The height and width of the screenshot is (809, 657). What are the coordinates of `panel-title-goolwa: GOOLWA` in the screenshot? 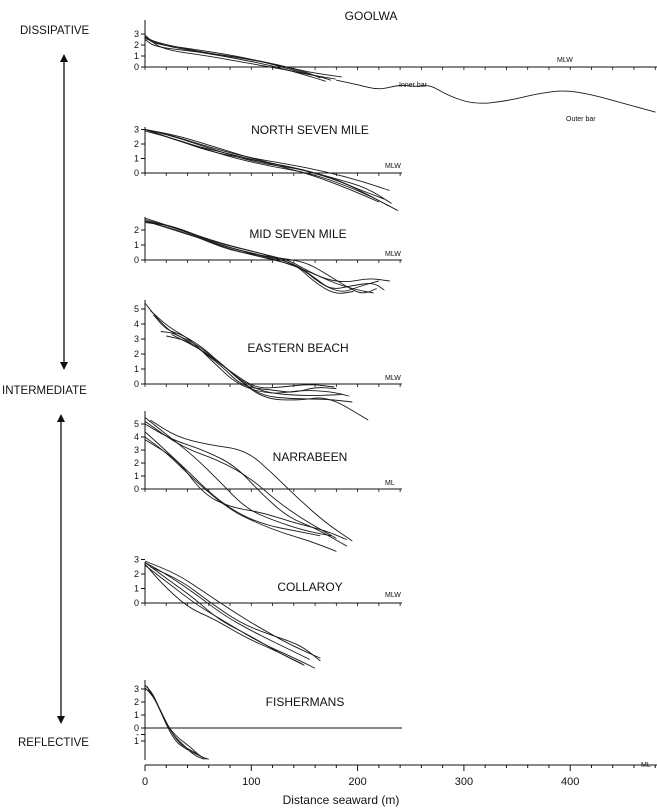 It's located at (371, 16).